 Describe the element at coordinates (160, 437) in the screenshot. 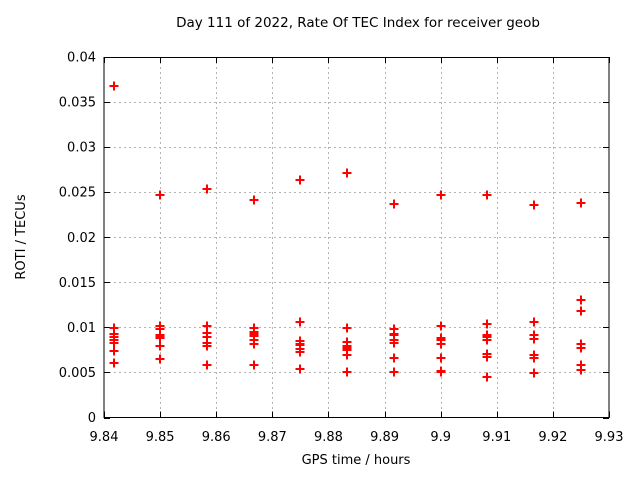

I see `x-tick-label: 9.85` at that location.